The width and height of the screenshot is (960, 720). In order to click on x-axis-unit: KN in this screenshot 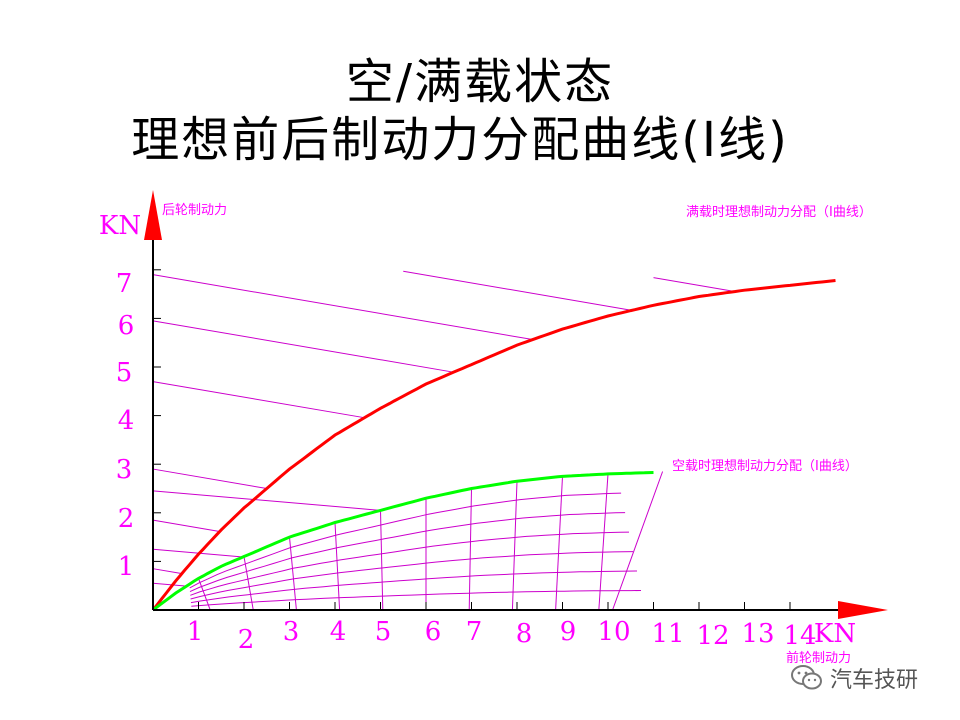, I will do `click(835, 634)`.